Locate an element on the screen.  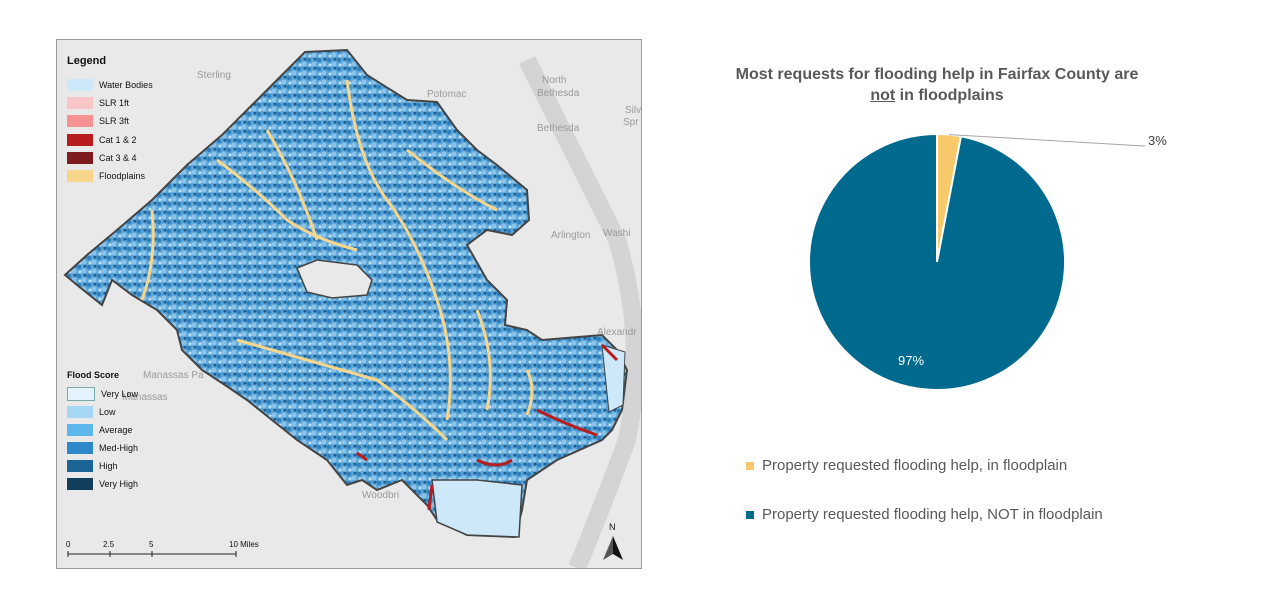
flood-score-med-high: Med-High is located at coordinates (102, 448).